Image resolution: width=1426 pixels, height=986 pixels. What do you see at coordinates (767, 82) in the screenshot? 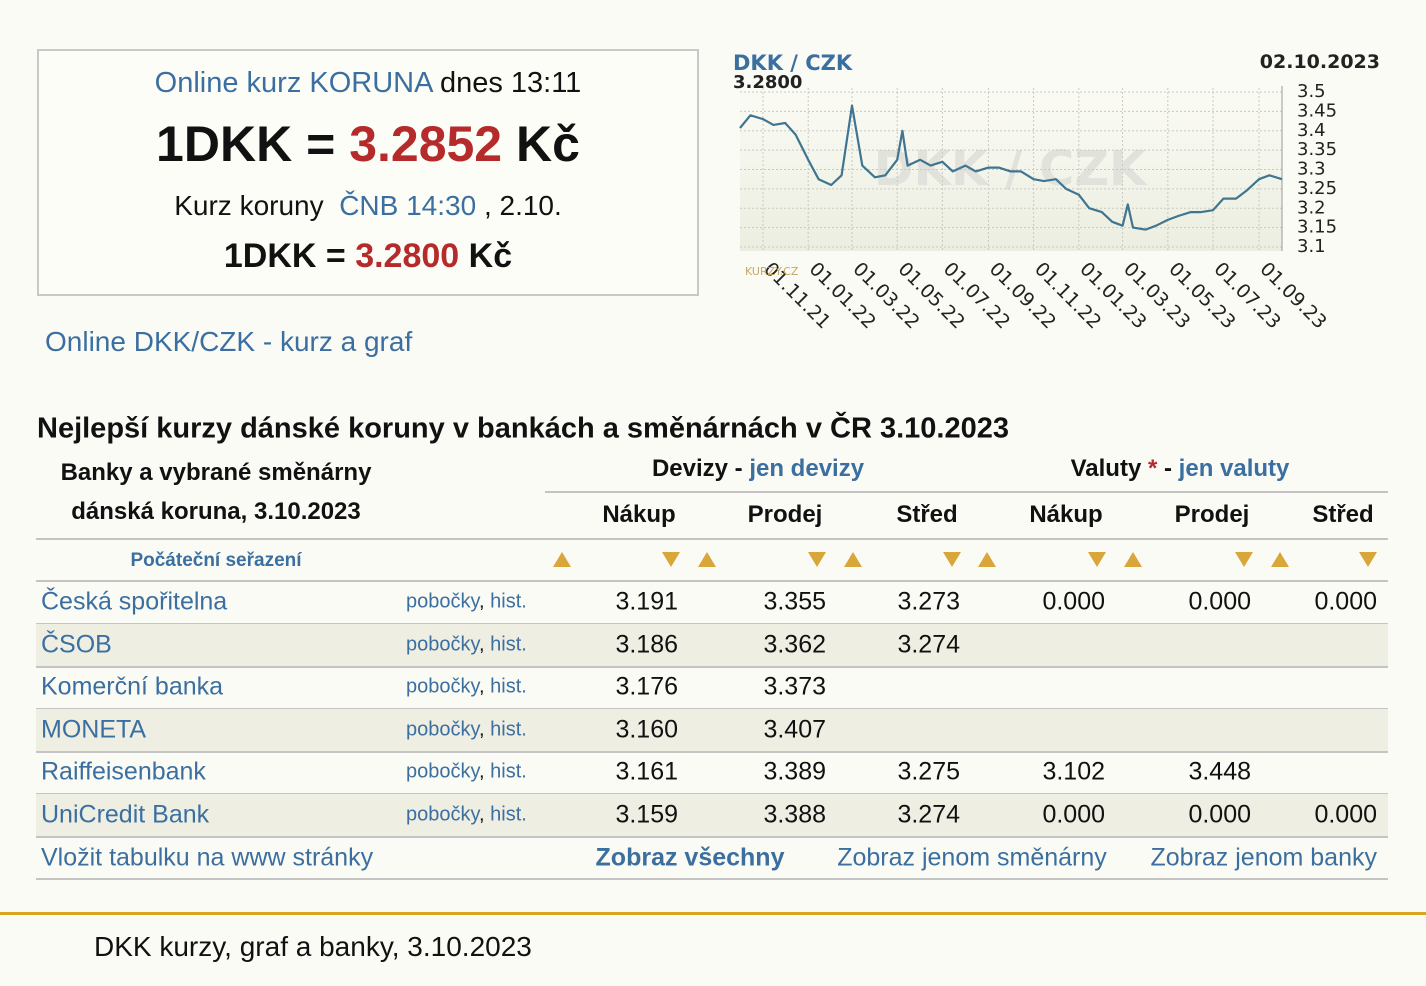
I see `chart-last-value: 3.2800` at bounding box center [767, 82].